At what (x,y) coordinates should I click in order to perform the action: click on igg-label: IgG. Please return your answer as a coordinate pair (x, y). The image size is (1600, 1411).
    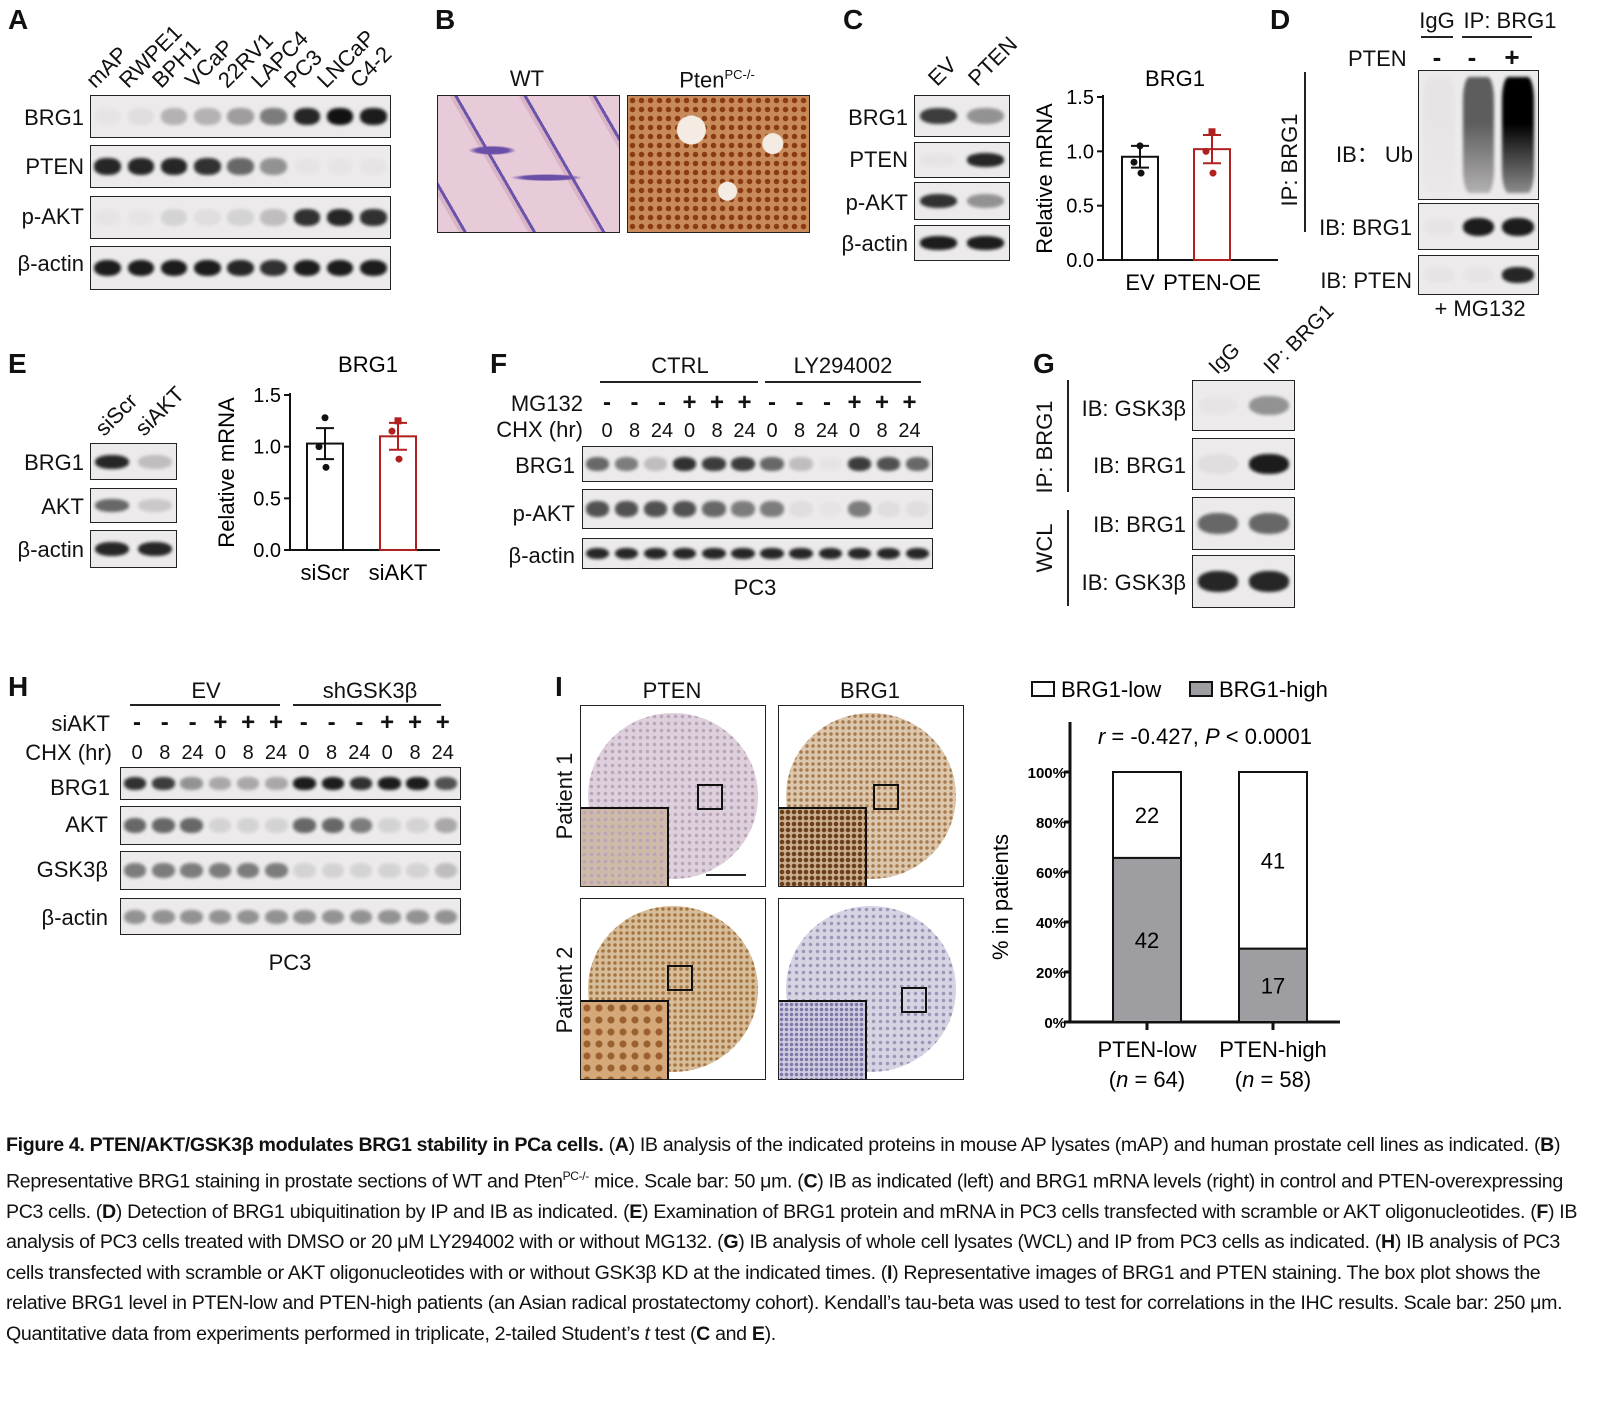
    Looking at the image, I should click on (1437, 20).